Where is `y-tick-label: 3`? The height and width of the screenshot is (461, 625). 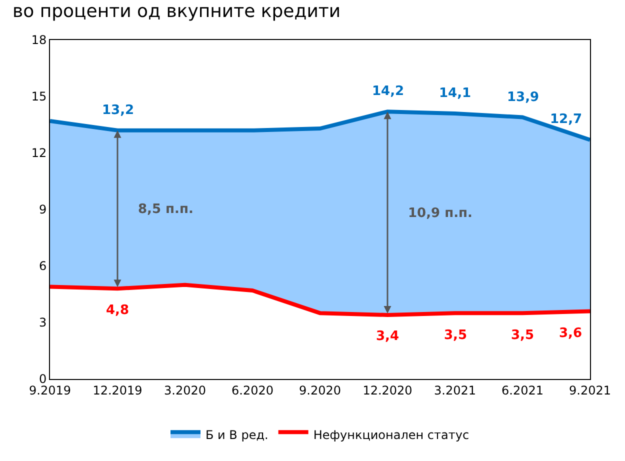
y-tick-label: 3 is located at coordinates (42, 323).